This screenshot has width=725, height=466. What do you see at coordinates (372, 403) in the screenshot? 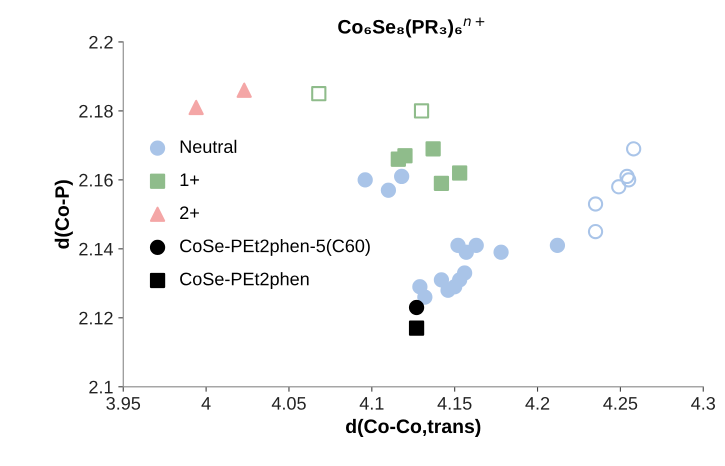
I see `x-tick-label: 4.1` at bounding box center [372, 403].